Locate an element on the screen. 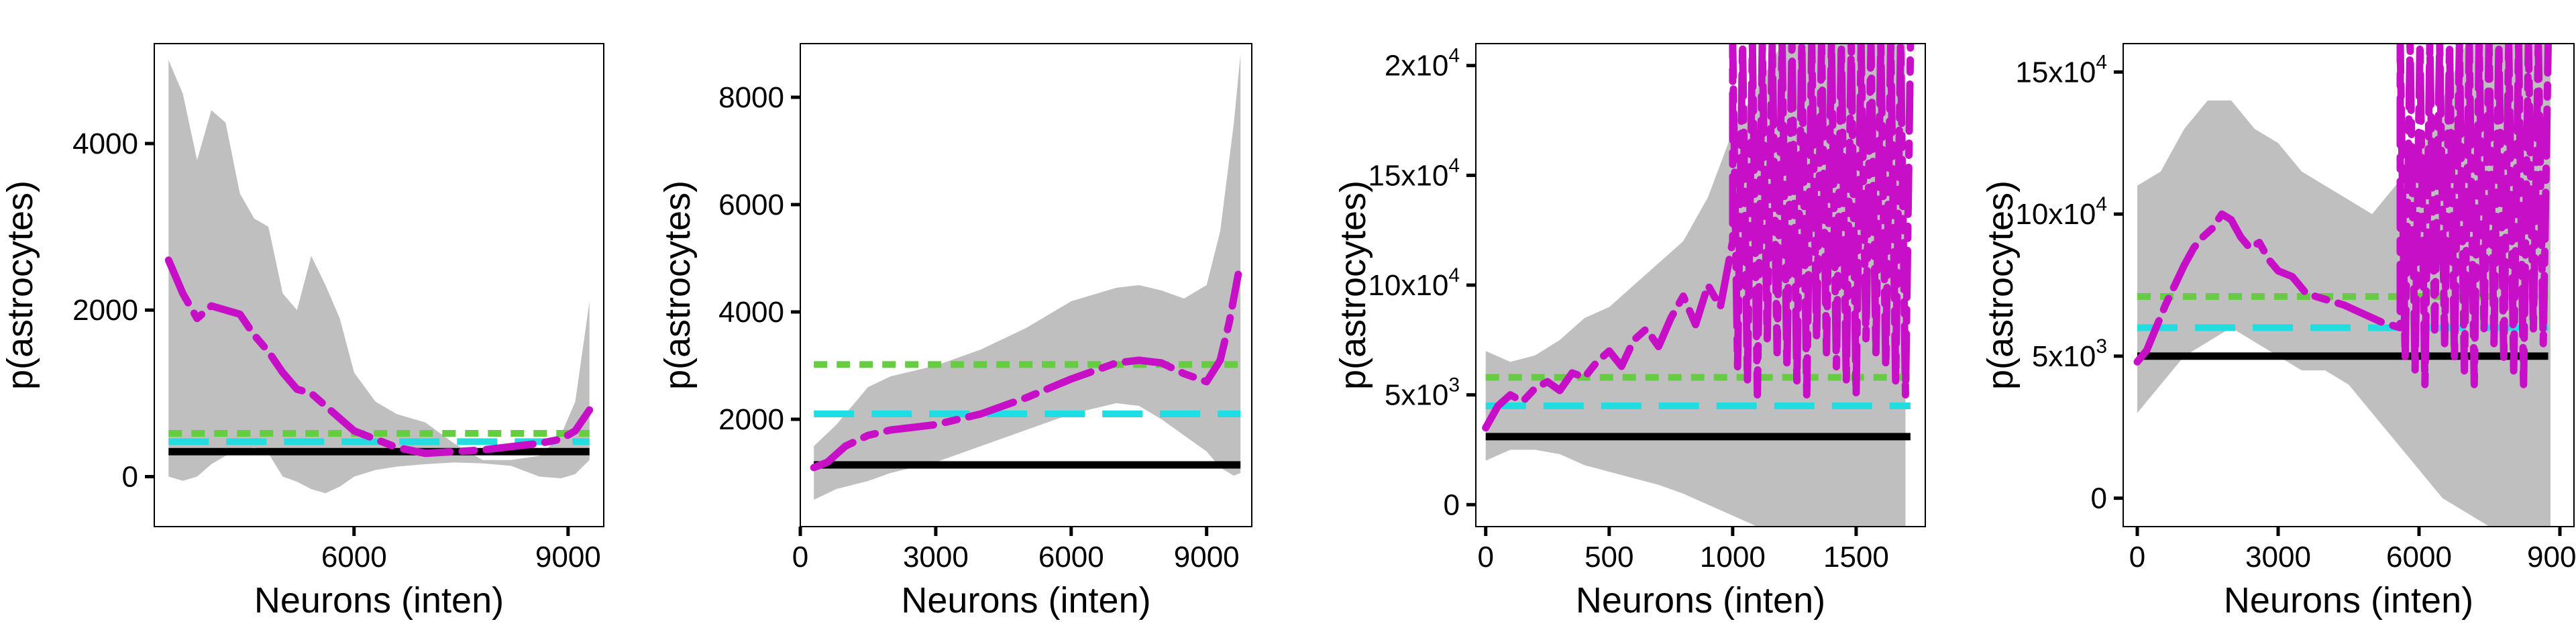 Image resolution: width=2576 pixels, height=644 pixels. x-tick-label: 500 is located at coordinates (1609, 557).